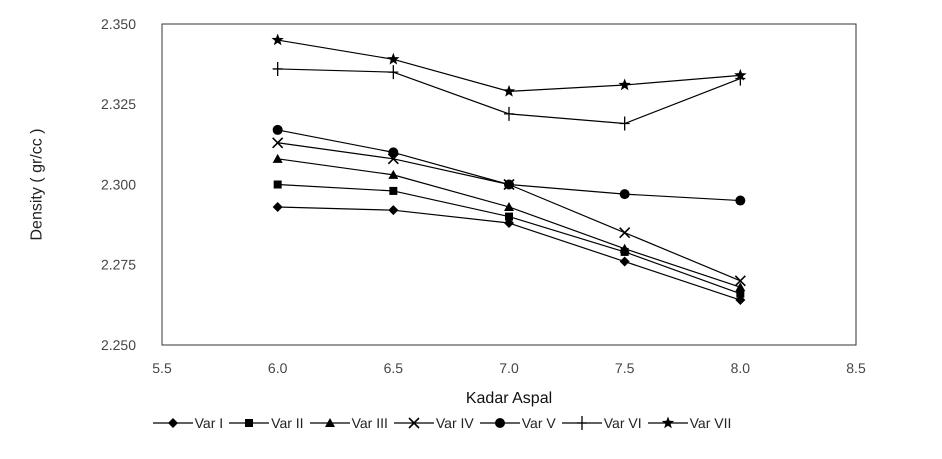 This screenshot has width=942, height=459. Describe the element at coordinates (37, 184) in the screenshot. I see `y-axis-title: Density ( gr/cc )` at that location.